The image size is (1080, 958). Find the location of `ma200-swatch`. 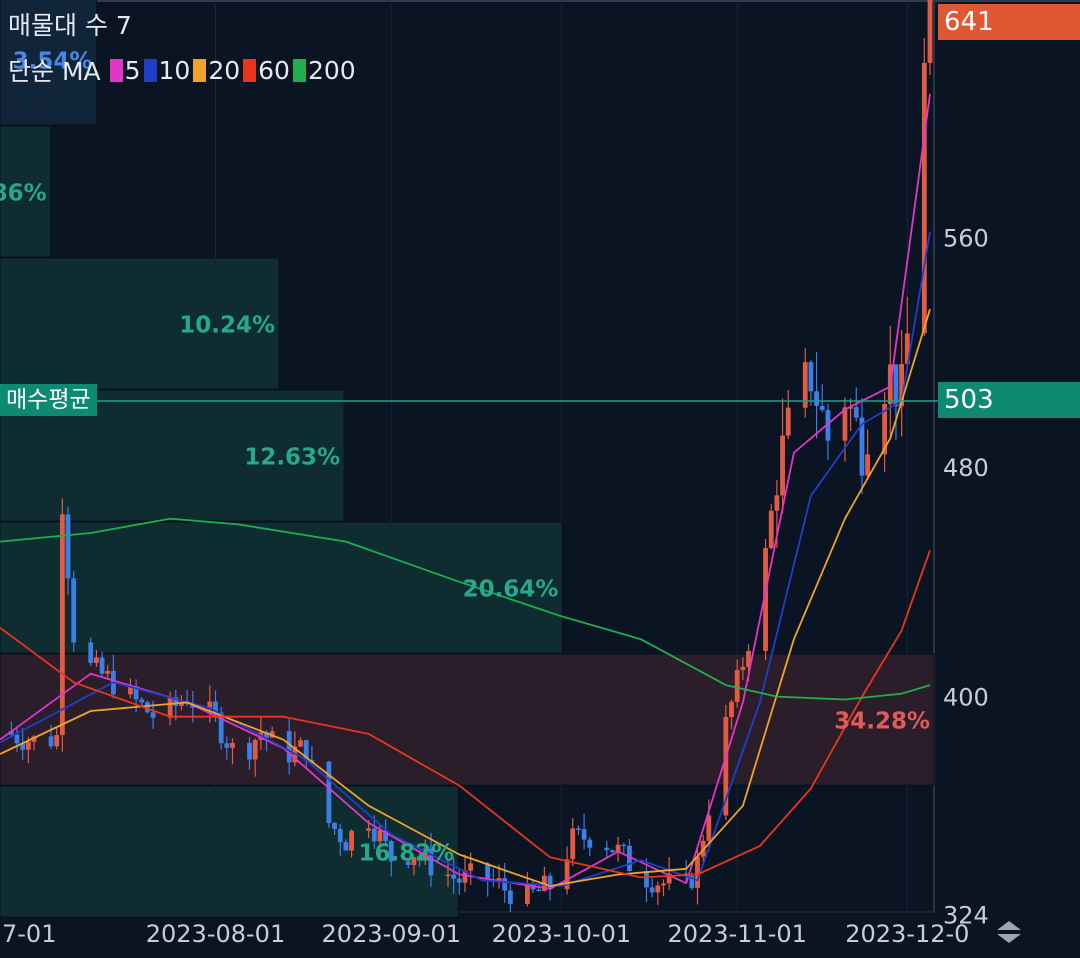

ma200-swatch is located at coordinates (299, 70).